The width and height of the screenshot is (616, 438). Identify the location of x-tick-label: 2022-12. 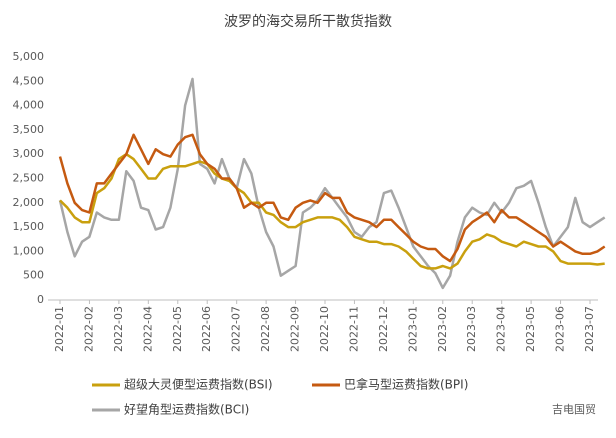
(383, 329).